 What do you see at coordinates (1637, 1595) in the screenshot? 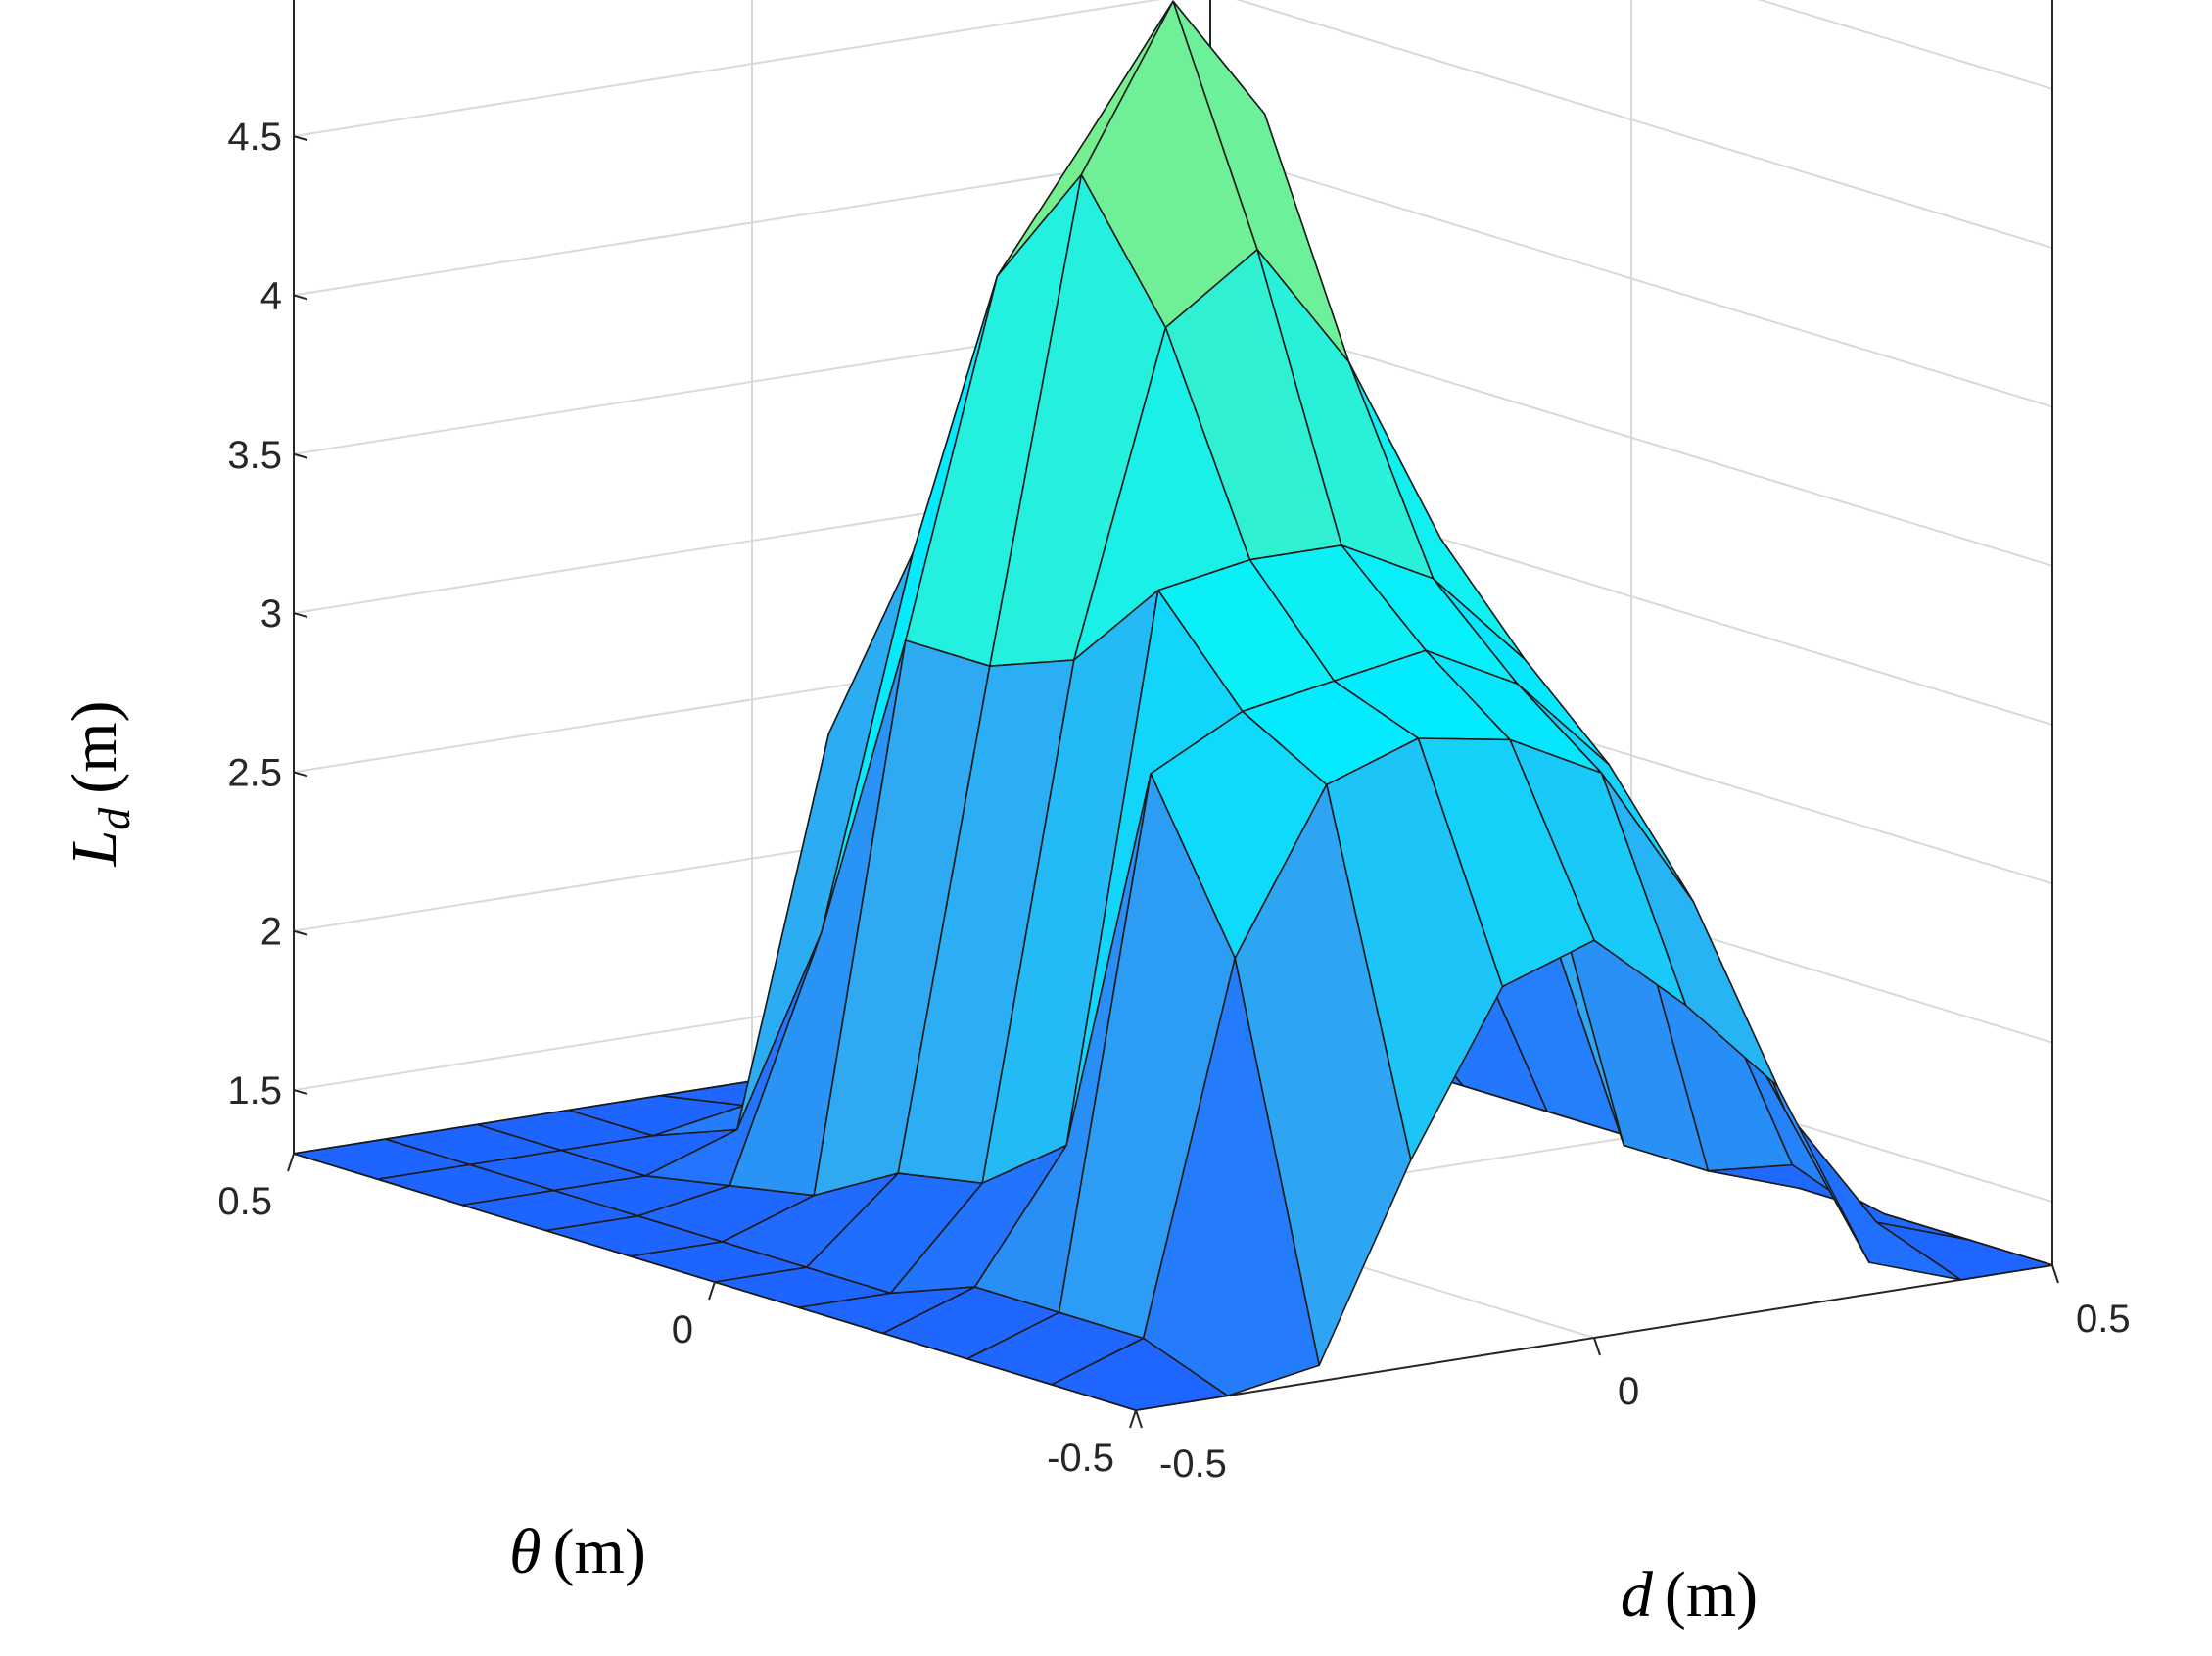
I see `d-axis-title-symbol: d` at bounding box center [1637, 1595].